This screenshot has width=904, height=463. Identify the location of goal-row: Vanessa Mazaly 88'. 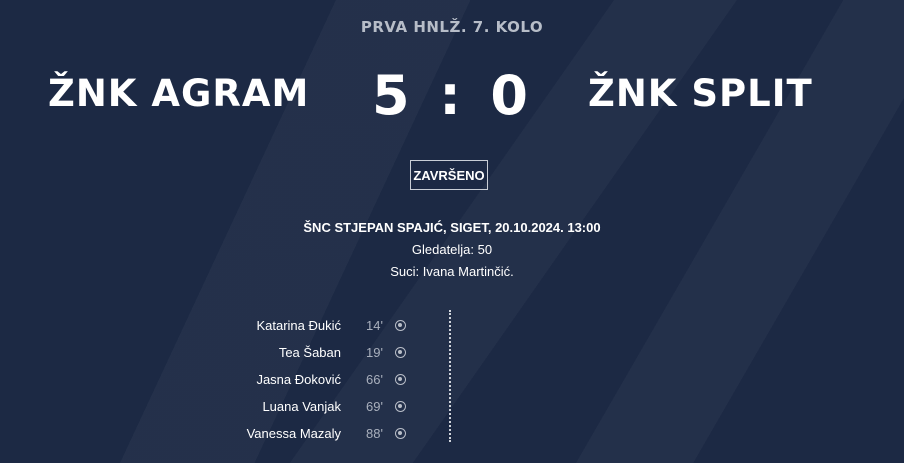
(303, 433).